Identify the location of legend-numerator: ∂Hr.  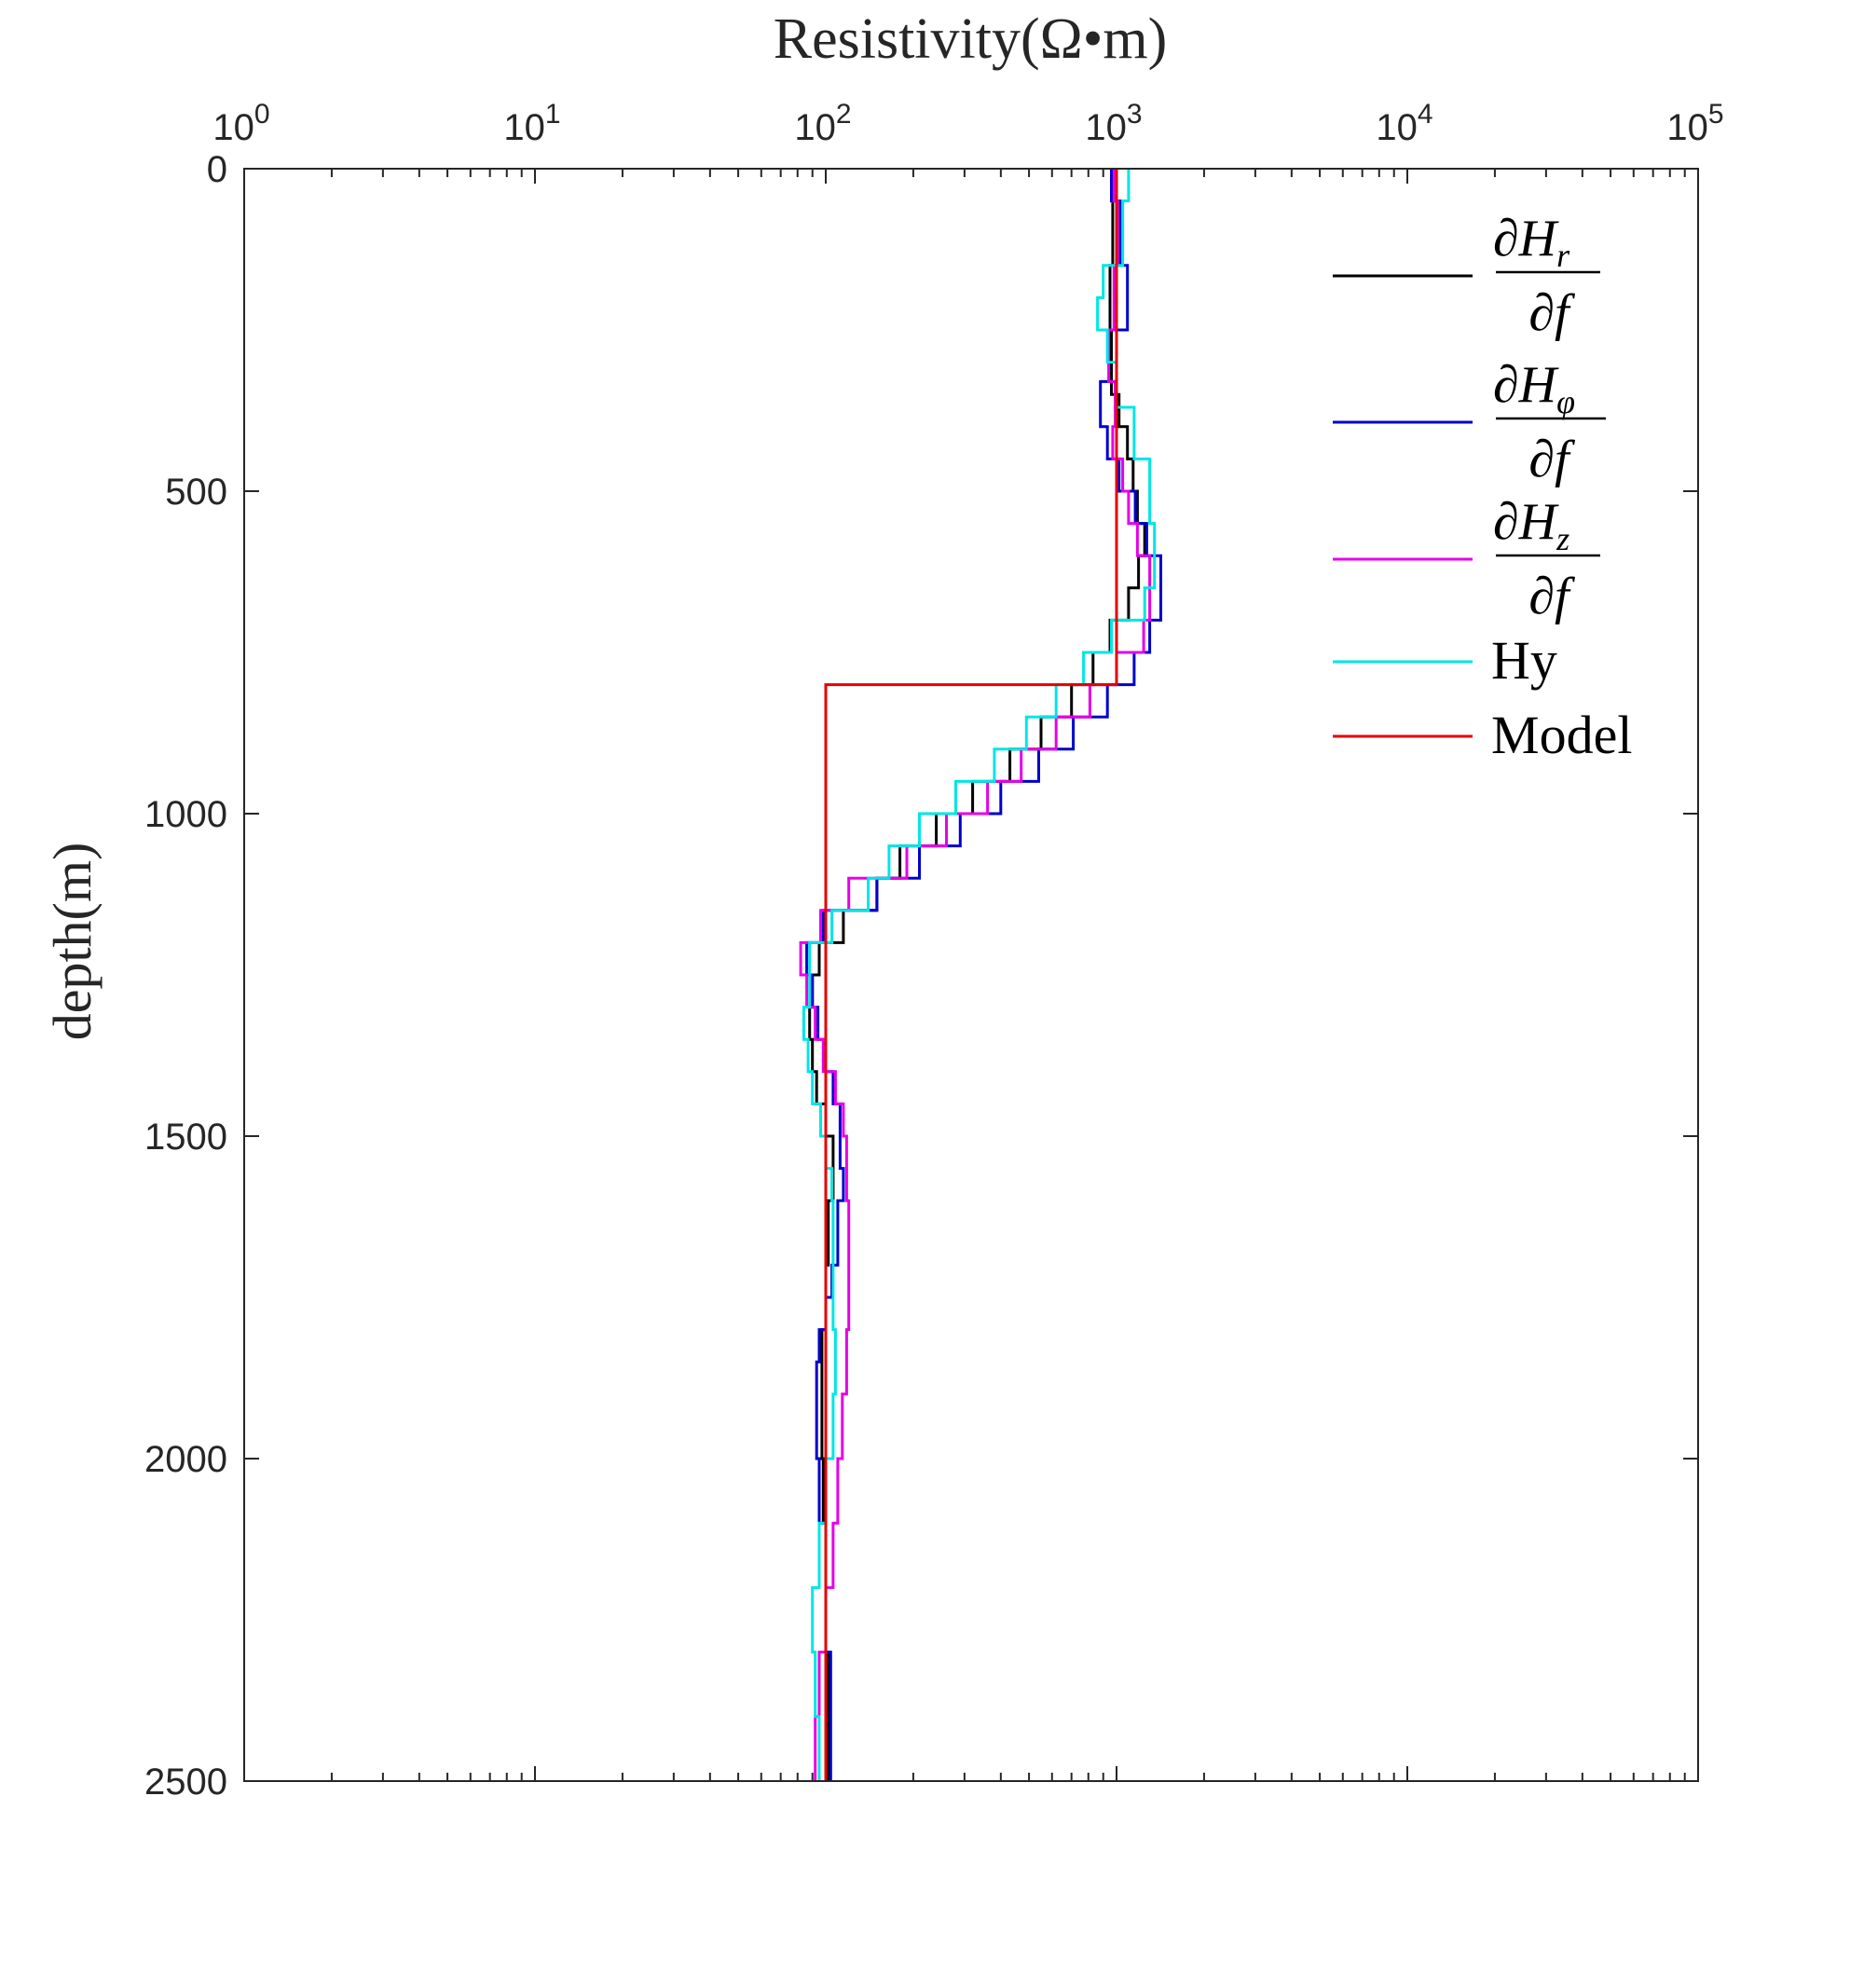
(1531, 242).